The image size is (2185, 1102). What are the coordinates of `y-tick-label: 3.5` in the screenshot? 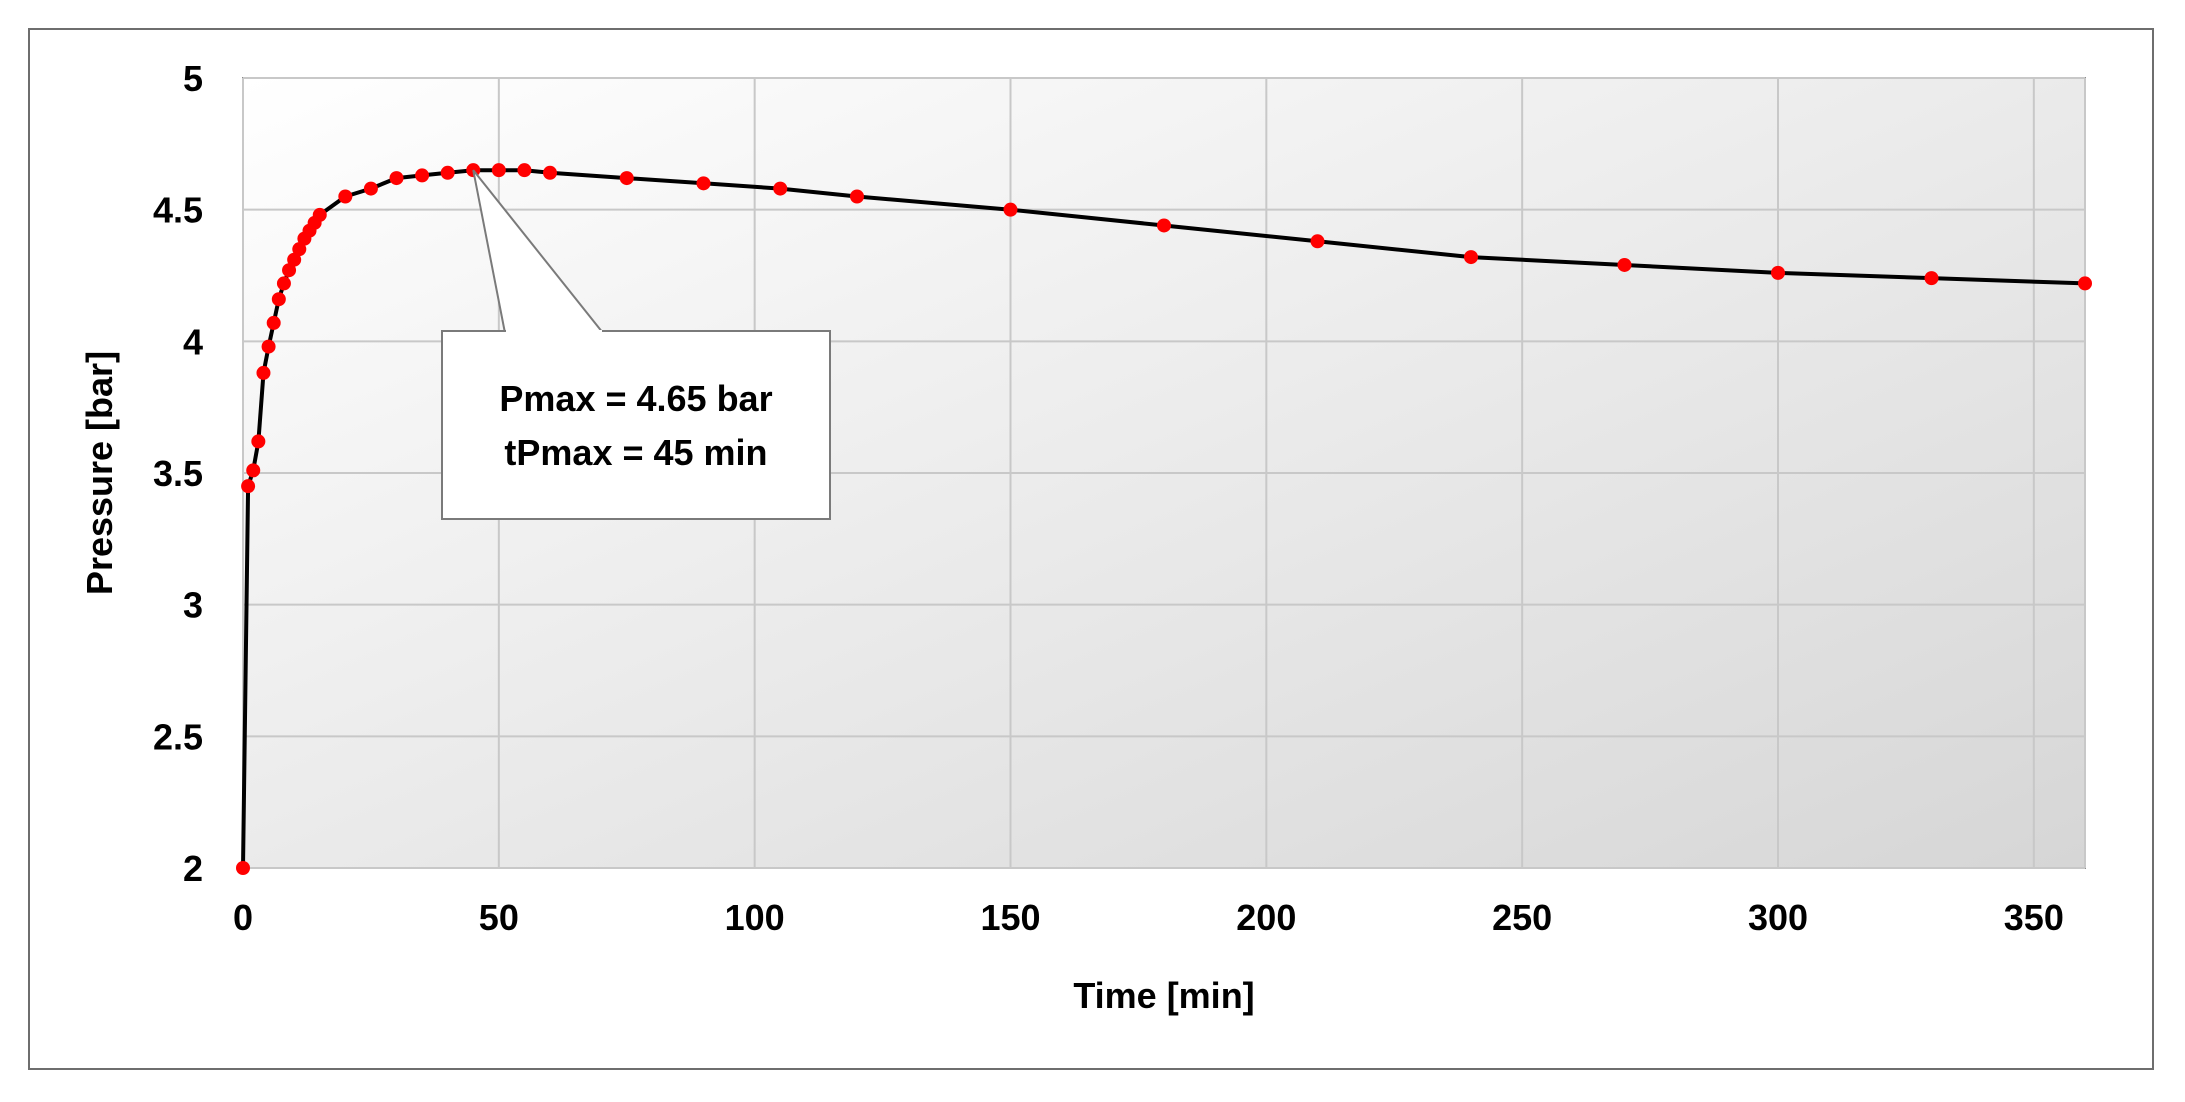 It's located at (178, 473).